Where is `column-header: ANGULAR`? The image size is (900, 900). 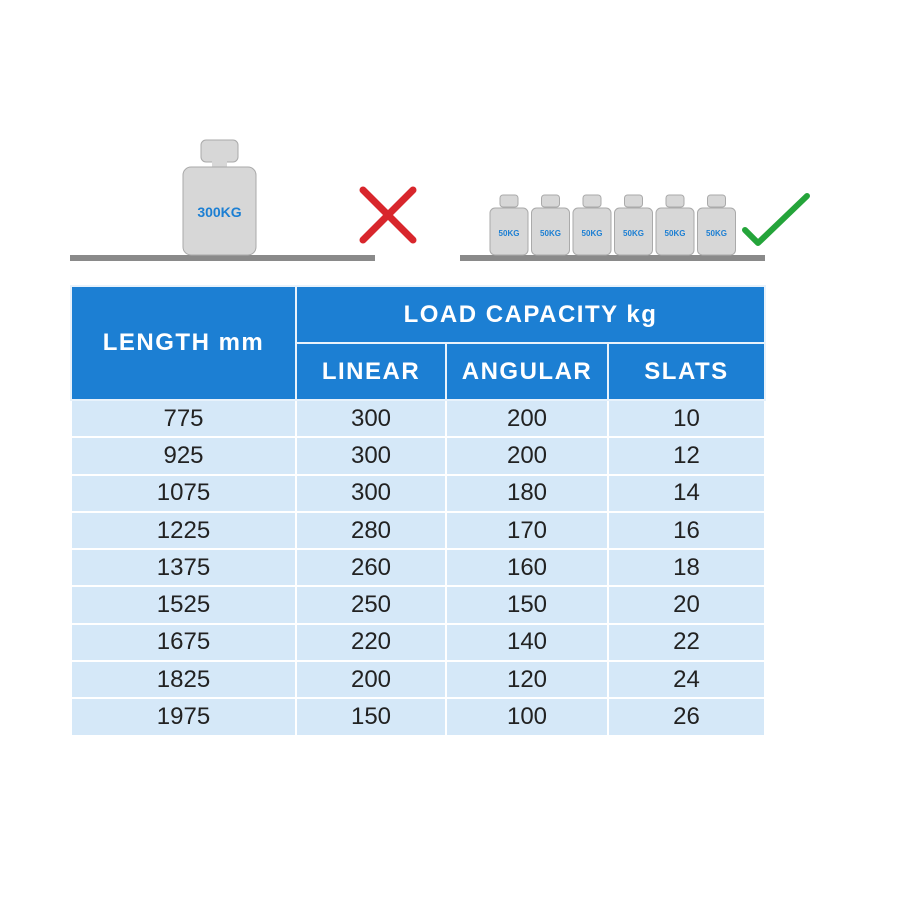 column-header: ANGULAR is located at coordinates (527, 371).